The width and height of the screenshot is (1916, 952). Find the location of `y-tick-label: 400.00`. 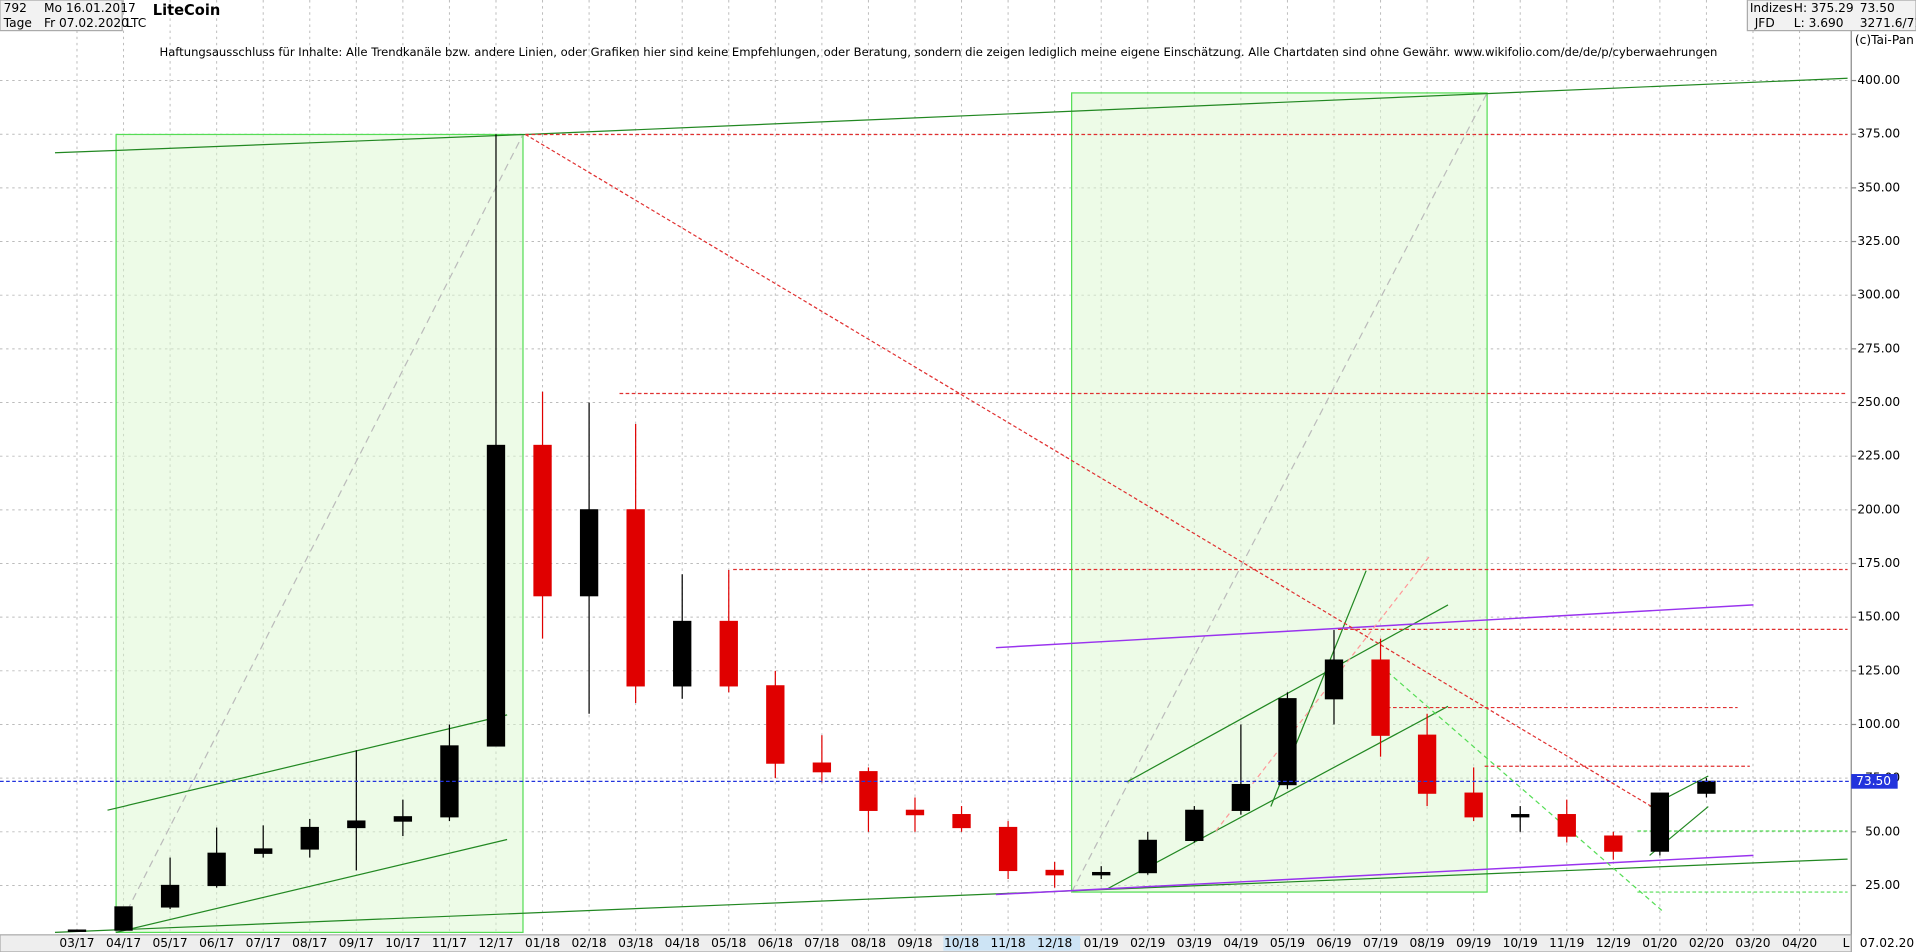

y-tick-label: 400.00 is located at coordinates (1878, 80).